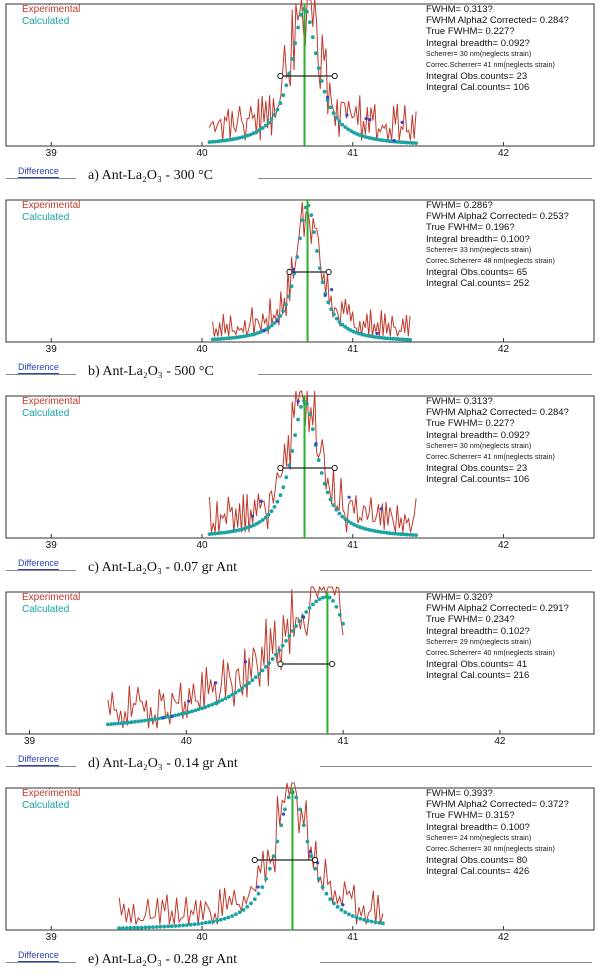 This screenshot has height=980, width=600. I want to click on stat-line: Correc.Scherrer= 30 nm(neglects strain), so click(490, 850).